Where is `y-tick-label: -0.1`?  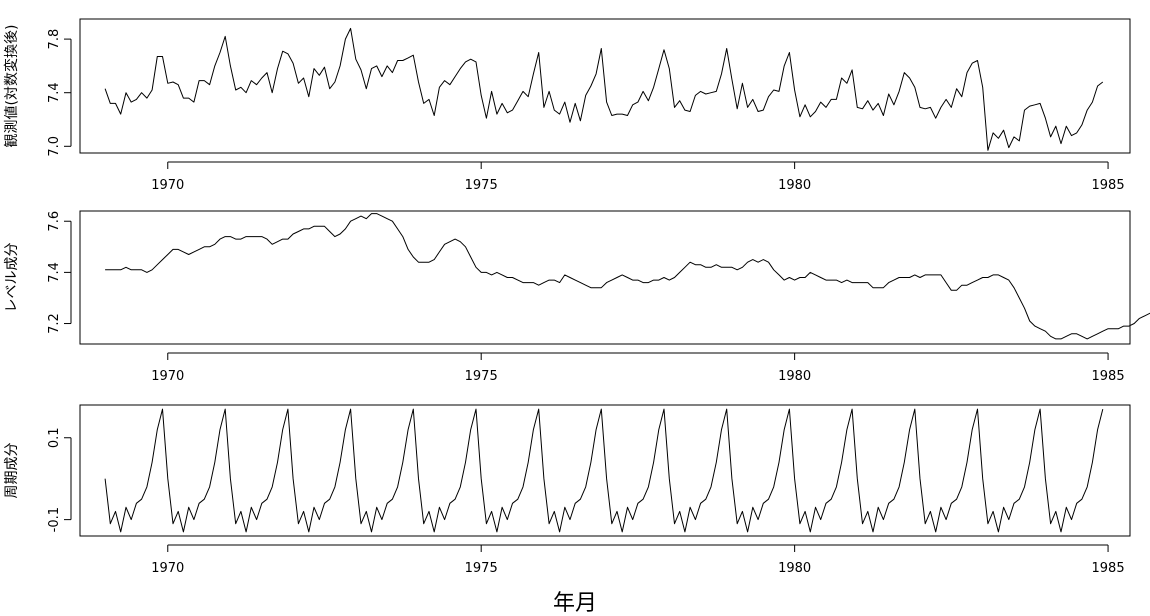 y-tick-label: -0.1 is located at coordinates (54, 519).